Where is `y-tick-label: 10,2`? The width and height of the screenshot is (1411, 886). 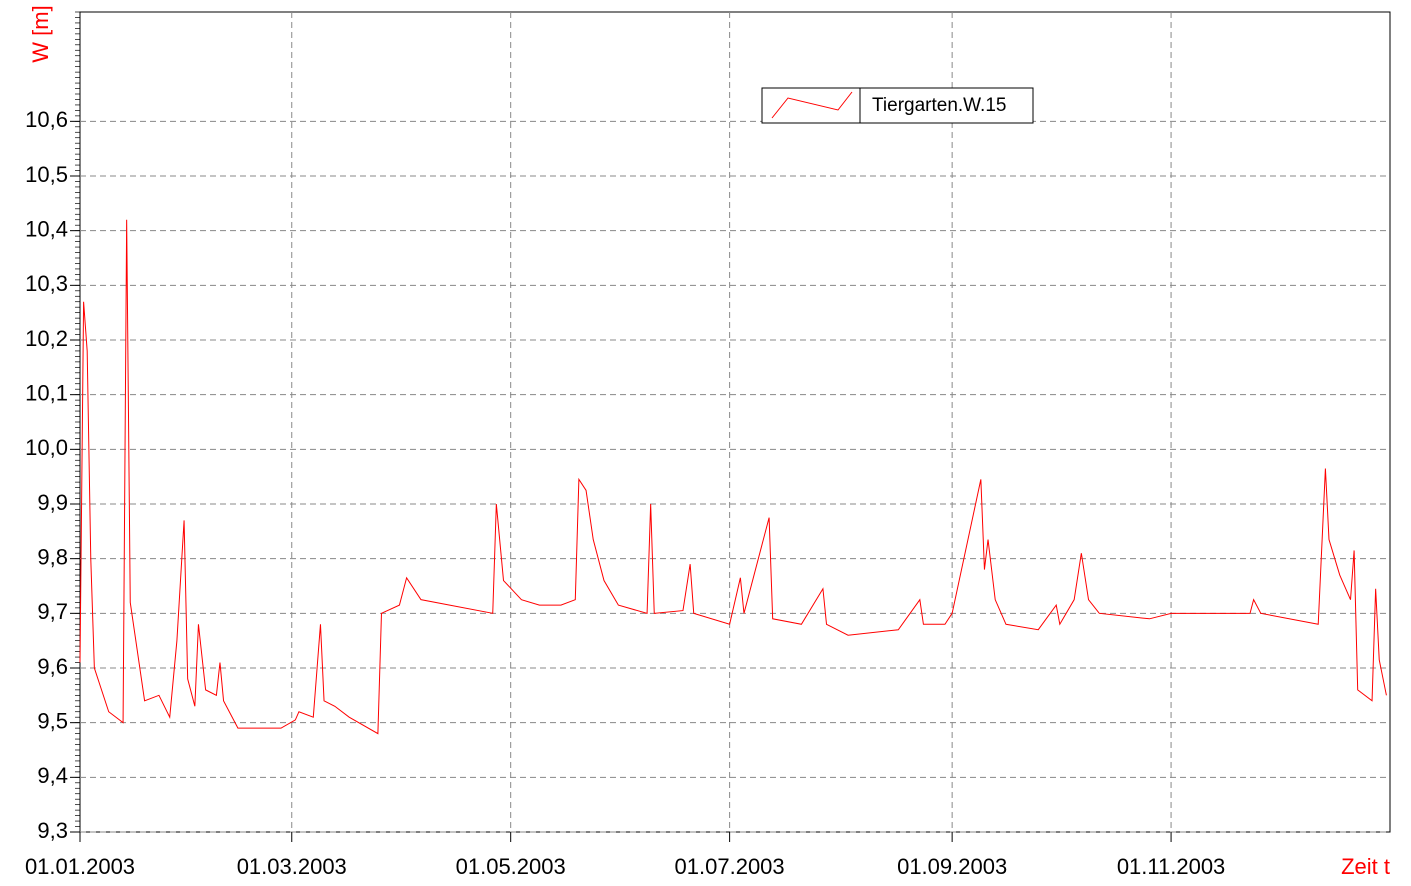
y-tick-label: 10,2 is located at coordinates (46, 338).